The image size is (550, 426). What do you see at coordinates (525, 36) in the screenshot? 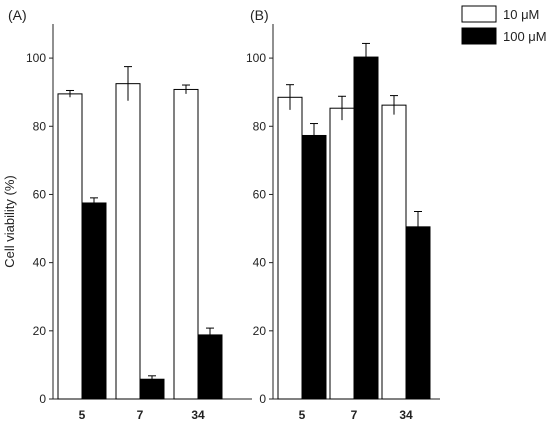
I see `legend-label-100um: 100 μM` at bounding box center [525, 36].